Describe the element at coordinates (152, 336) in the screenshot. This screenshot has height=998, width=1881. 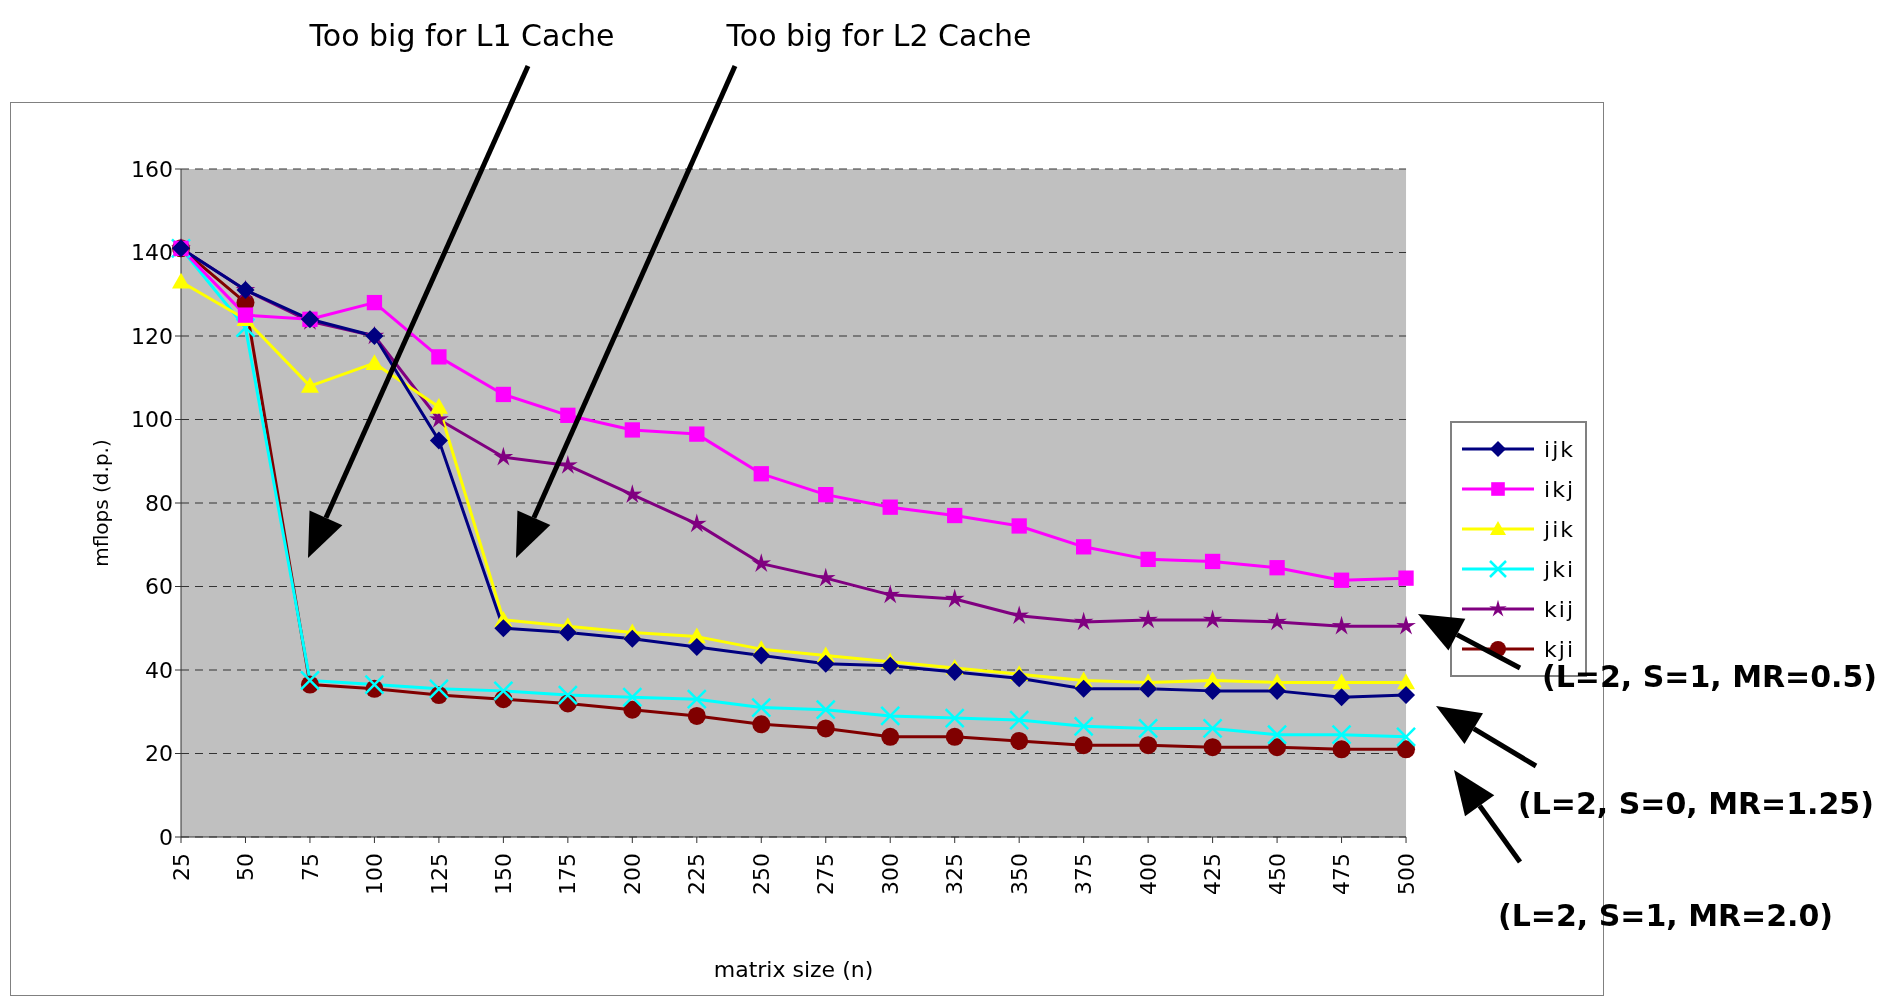
I see `y-tick-label: 120` at that location.